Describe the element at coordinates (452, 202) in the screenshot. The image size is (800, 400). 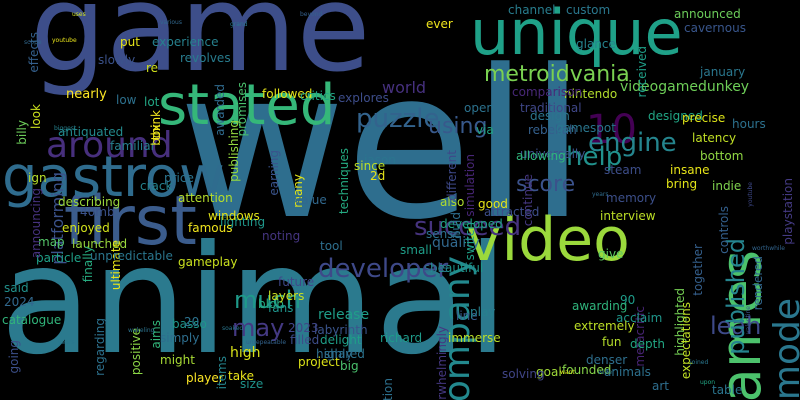
I see `cloud-word: also` at that location.